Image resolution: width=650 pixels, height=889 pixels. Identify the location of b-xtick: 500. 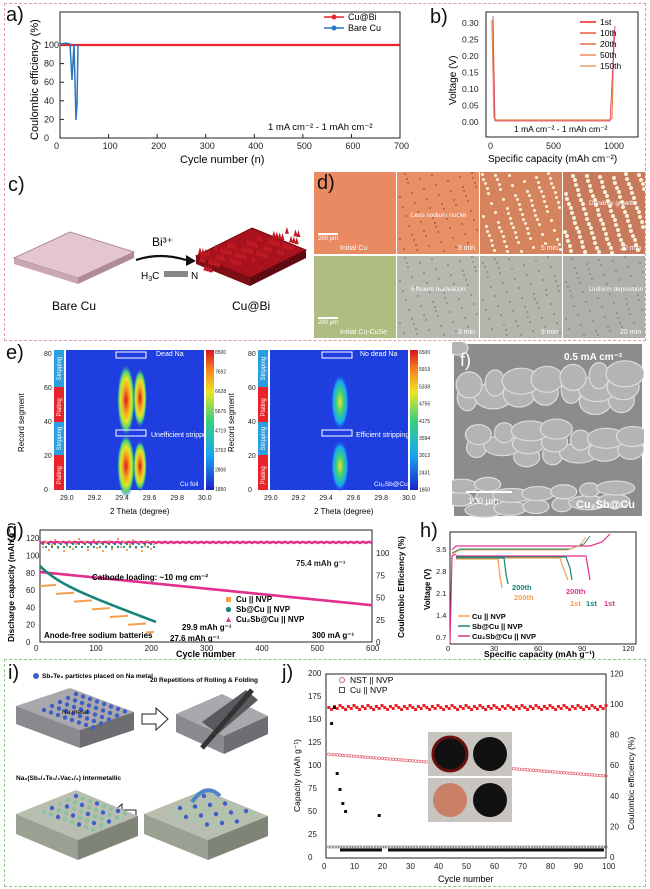
(553, 146).